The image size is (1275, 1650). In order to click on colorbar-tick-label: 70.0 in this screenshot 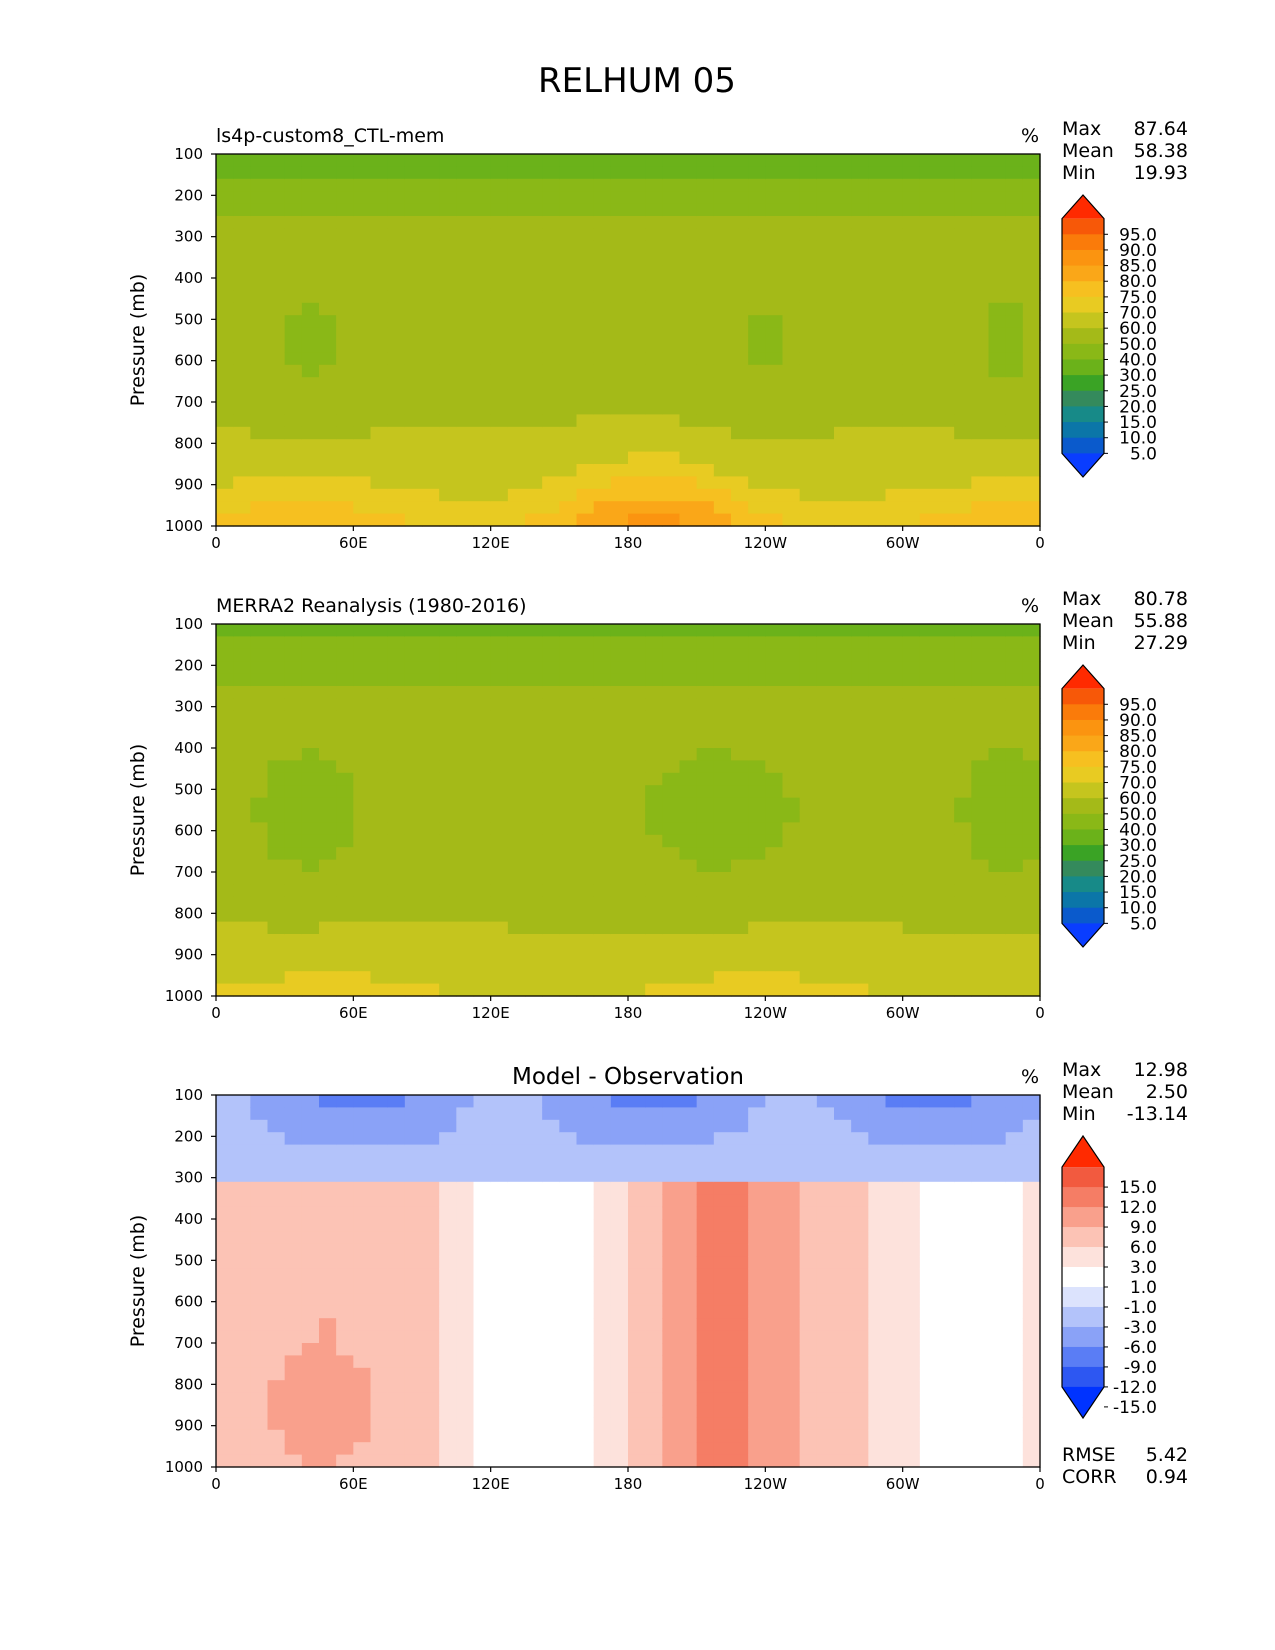, I will do `click(1138, 784)`.